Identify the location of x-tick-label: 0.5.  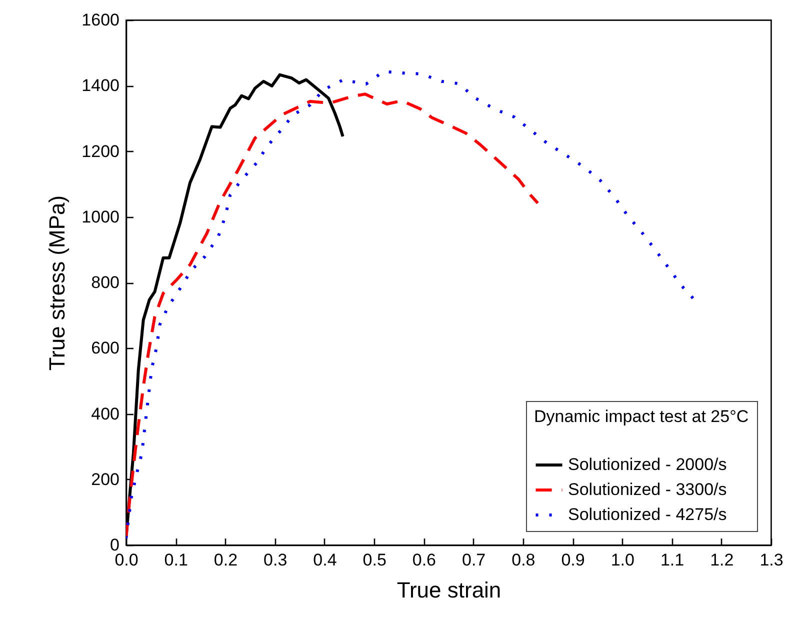
(374, 560).